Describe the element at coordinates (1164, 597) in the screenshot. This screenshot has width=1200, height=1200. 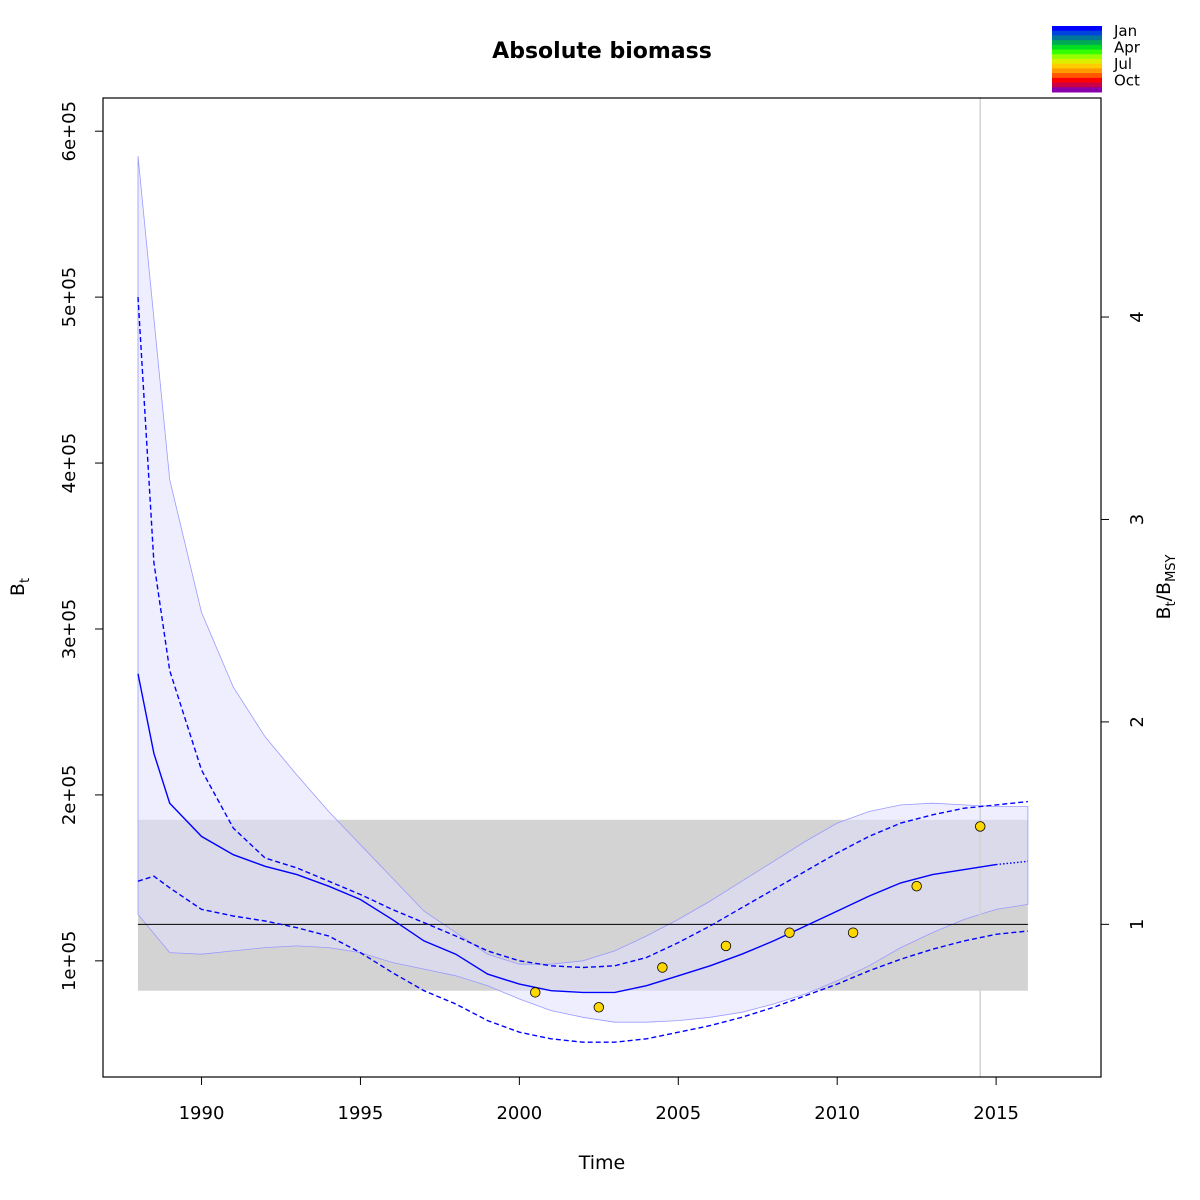
I see `right-title-slash: /` at that location.